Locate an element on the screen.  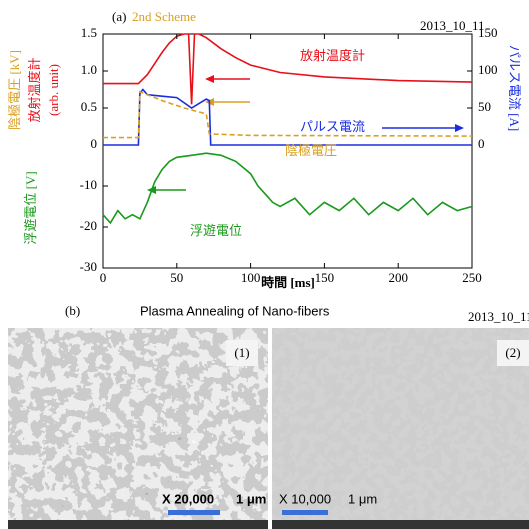
series-label: 浮遊電位 is located at coordinates (216, 230).